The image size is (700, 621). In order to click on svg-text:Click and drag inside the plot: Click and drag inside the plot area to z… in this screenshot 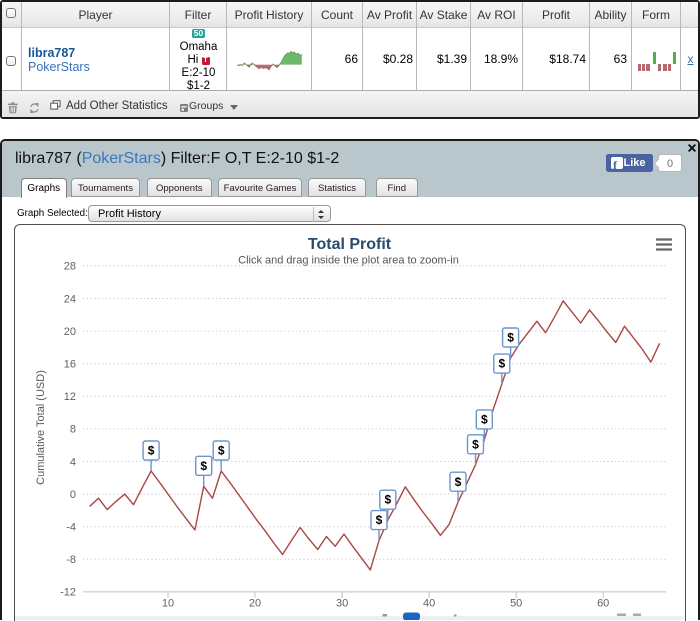, I will do `click(348, 261)`.